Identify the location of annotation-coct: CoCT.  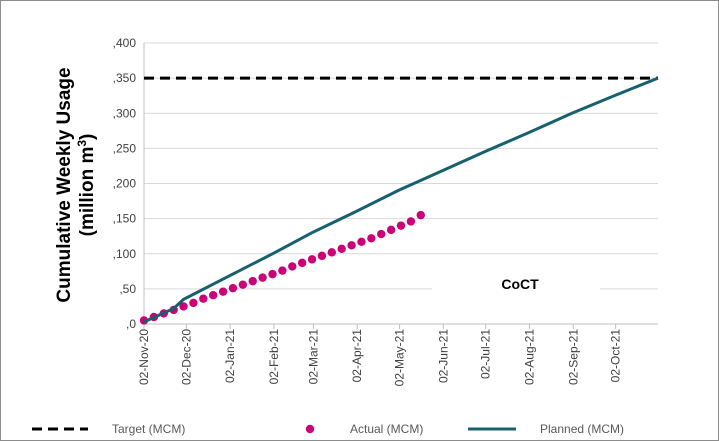
(520, 284).